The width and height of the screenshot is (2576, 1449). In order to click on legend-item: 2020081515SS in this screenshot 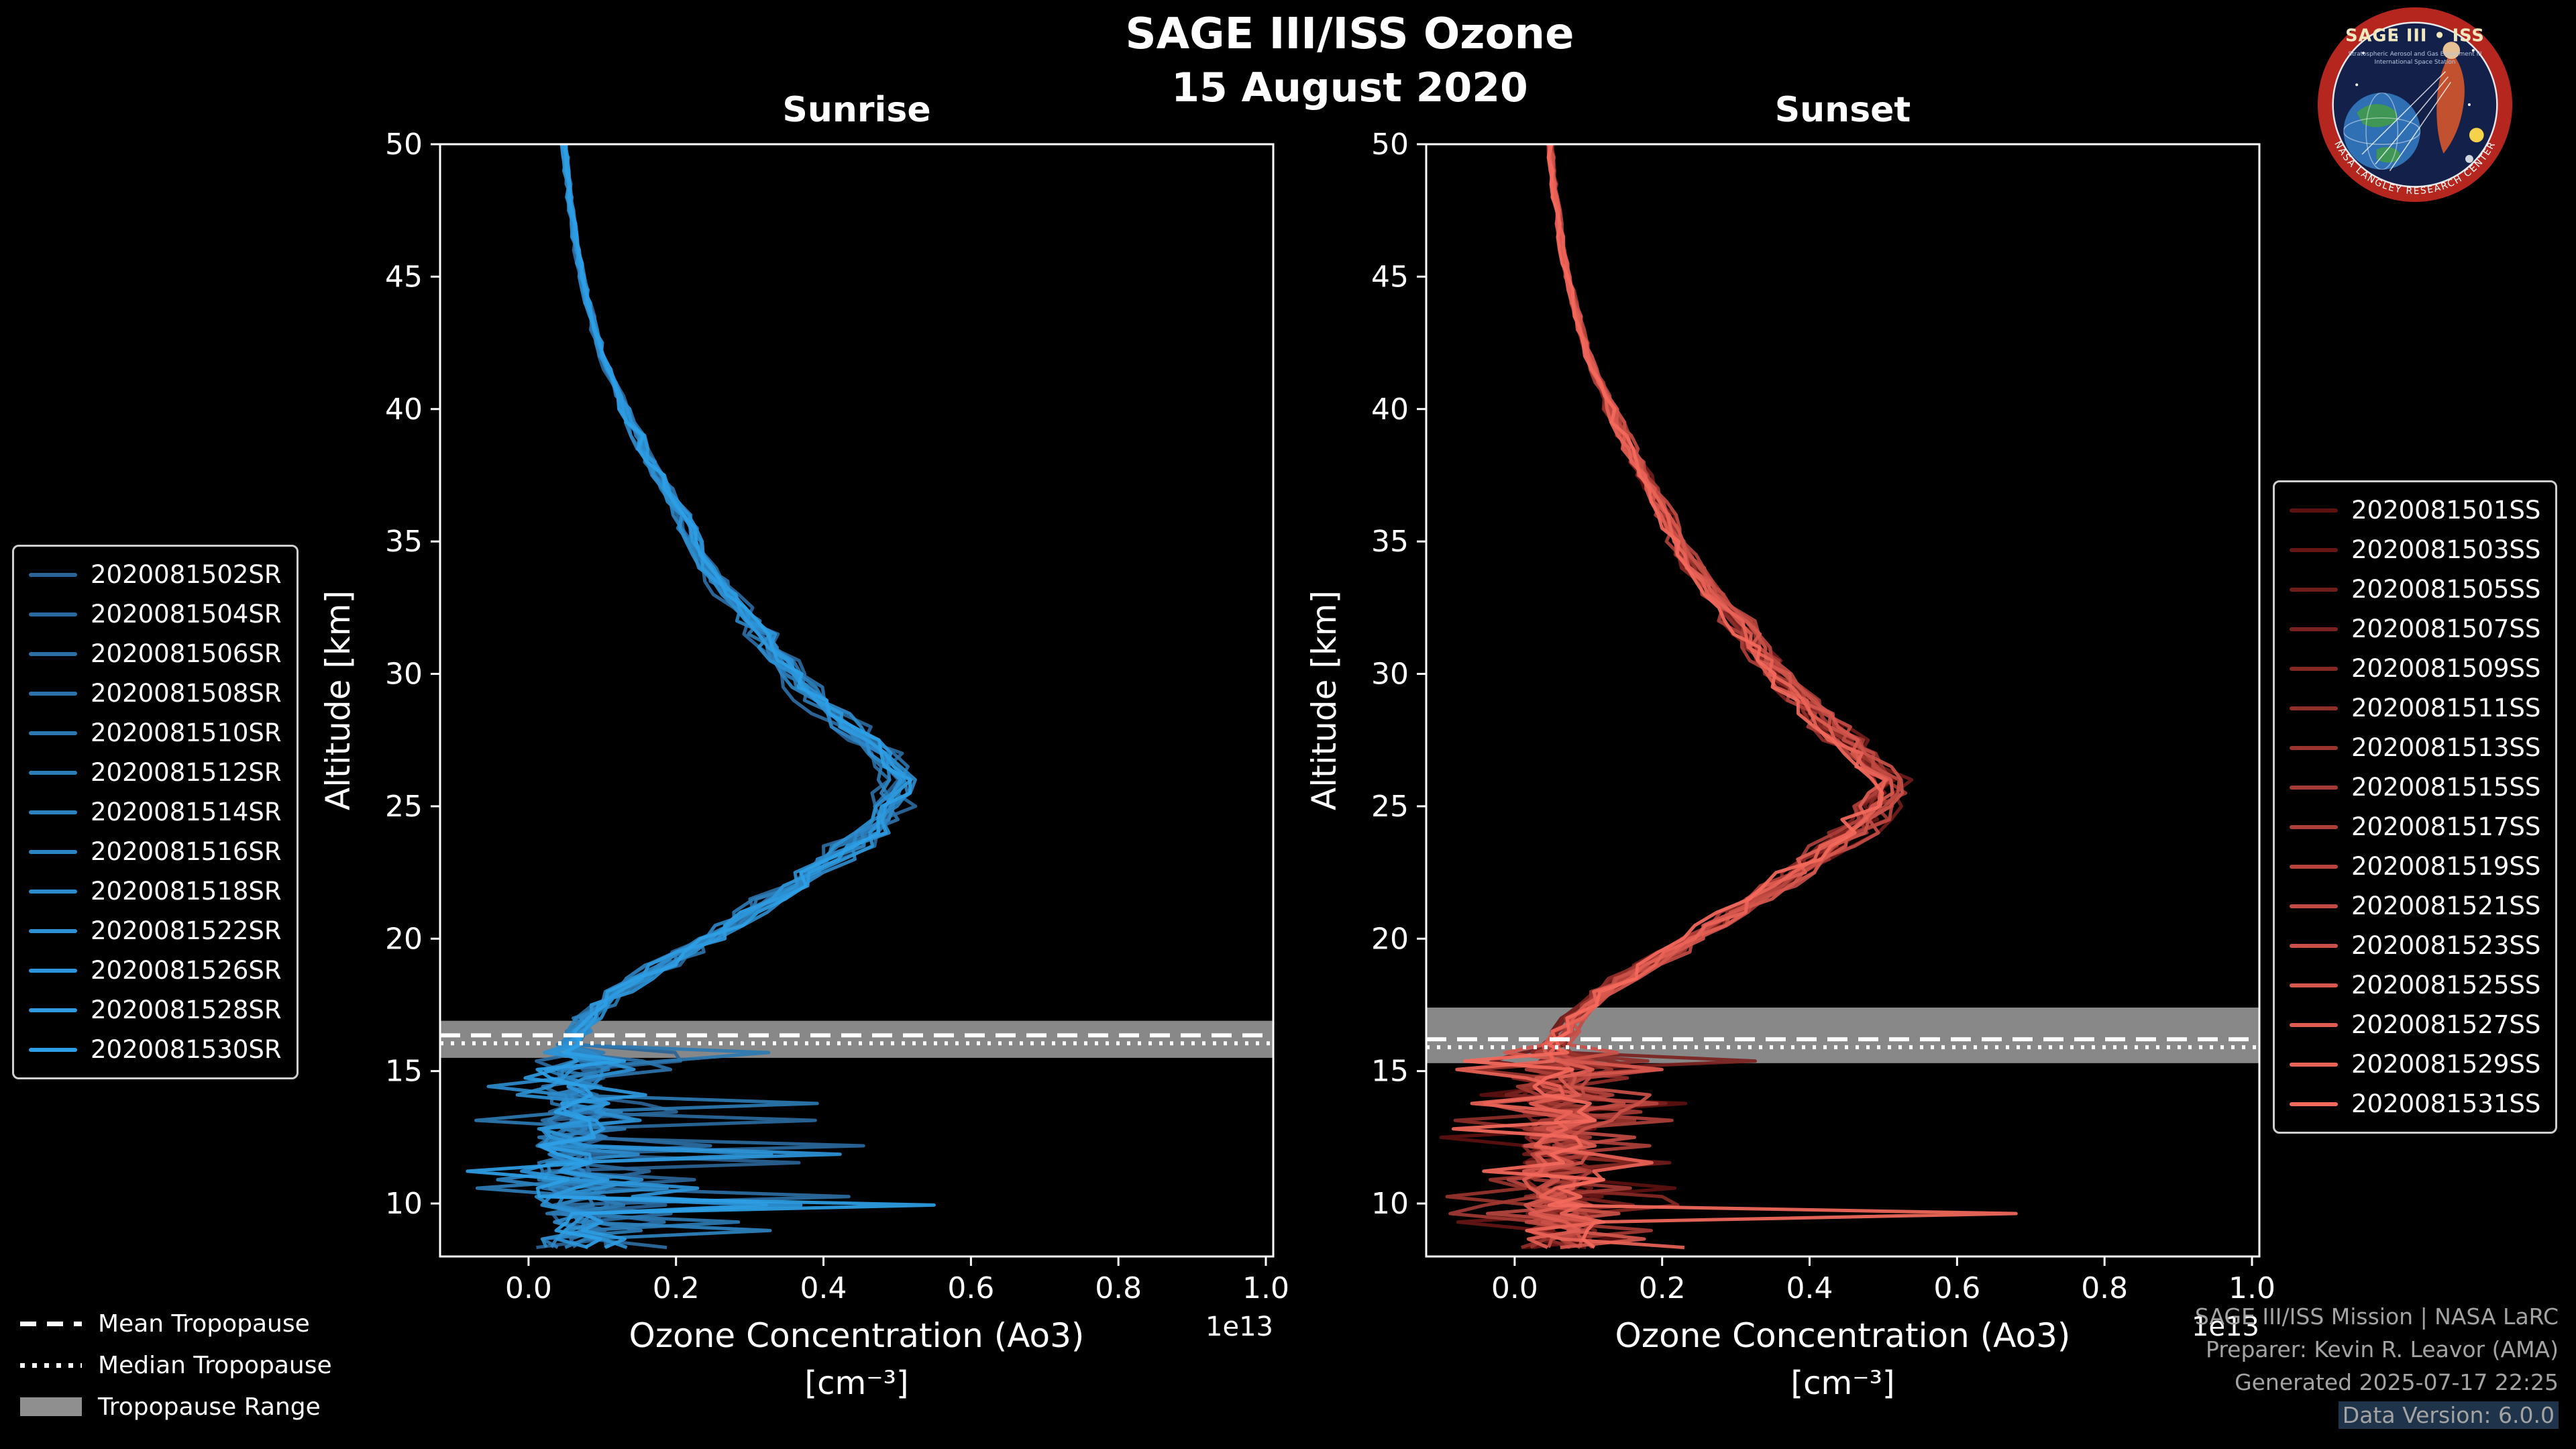, I will do `click(2415, 787)`.